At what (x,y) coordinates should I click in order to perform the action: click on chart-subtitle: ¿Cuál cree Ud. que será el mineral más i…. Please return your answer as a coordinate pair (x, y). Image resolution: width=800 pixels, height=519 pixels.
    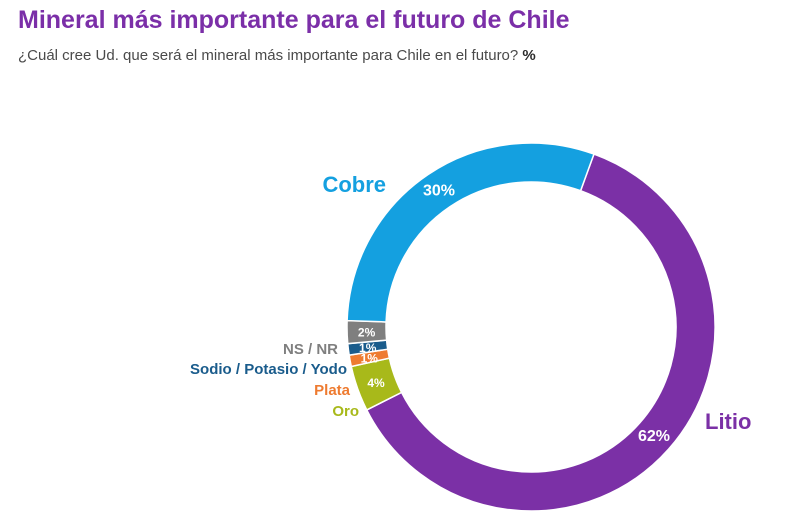
    Looking at the image, I should click on (277, 55).